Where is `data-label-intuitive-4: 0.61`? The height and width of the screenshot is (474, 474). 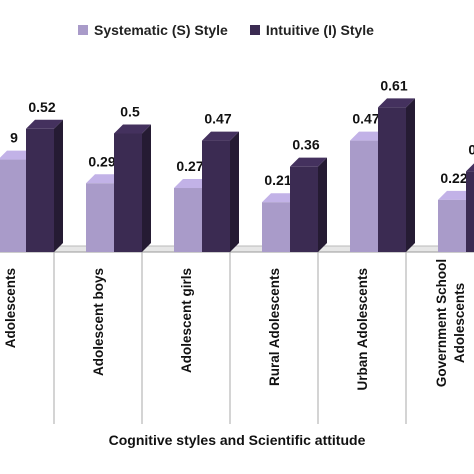
data-label-intuitive-4: 0.61 is located at coordinates (393, 85).